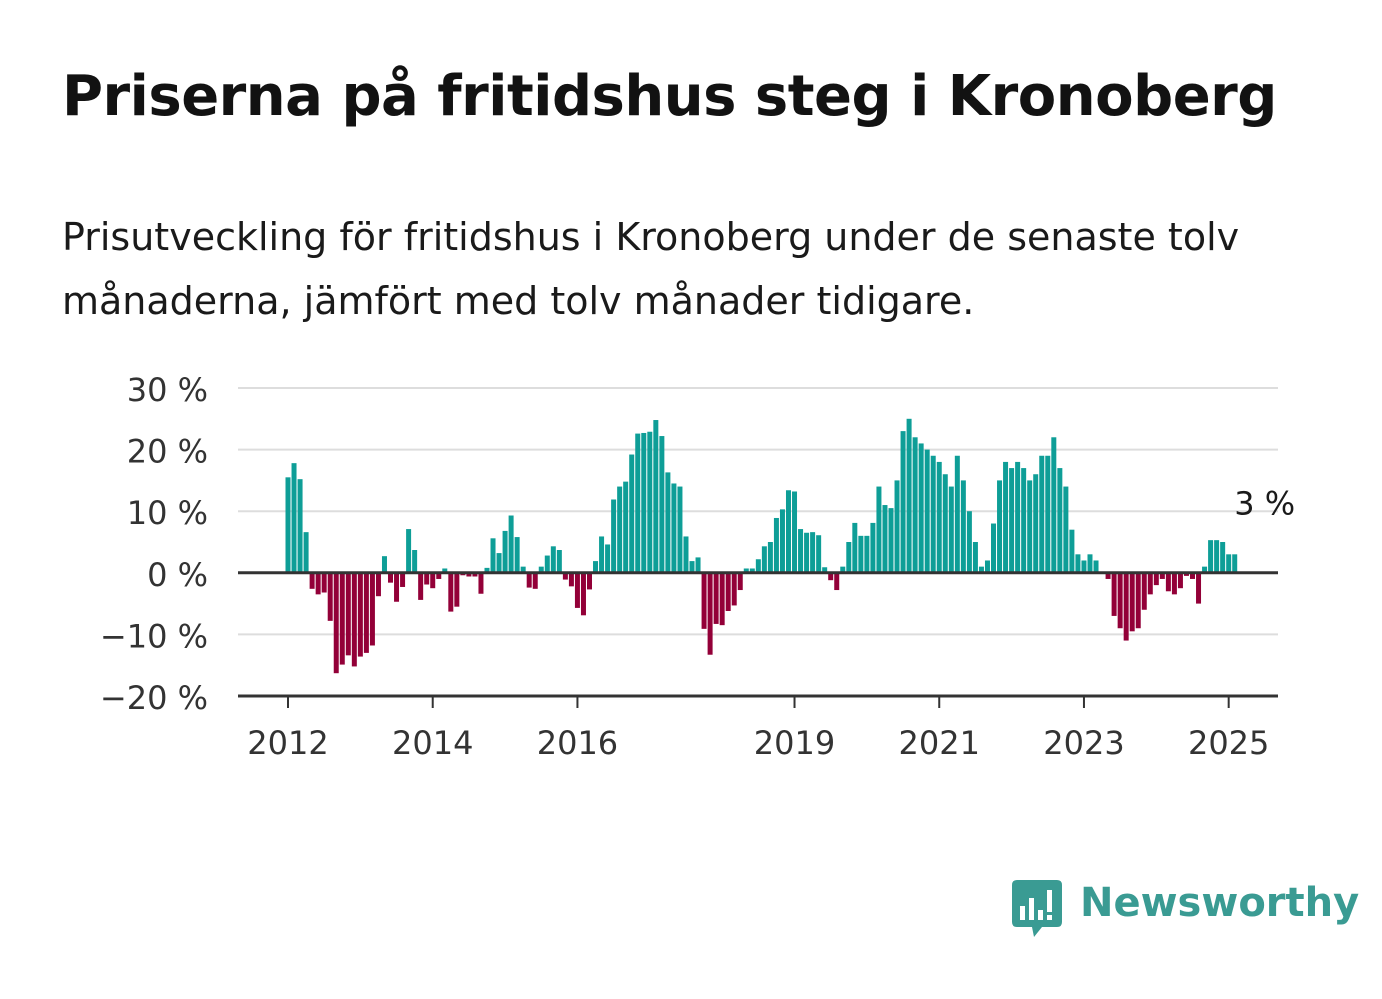  I want to click on x-tick-label: 2014, so click(432, 743).